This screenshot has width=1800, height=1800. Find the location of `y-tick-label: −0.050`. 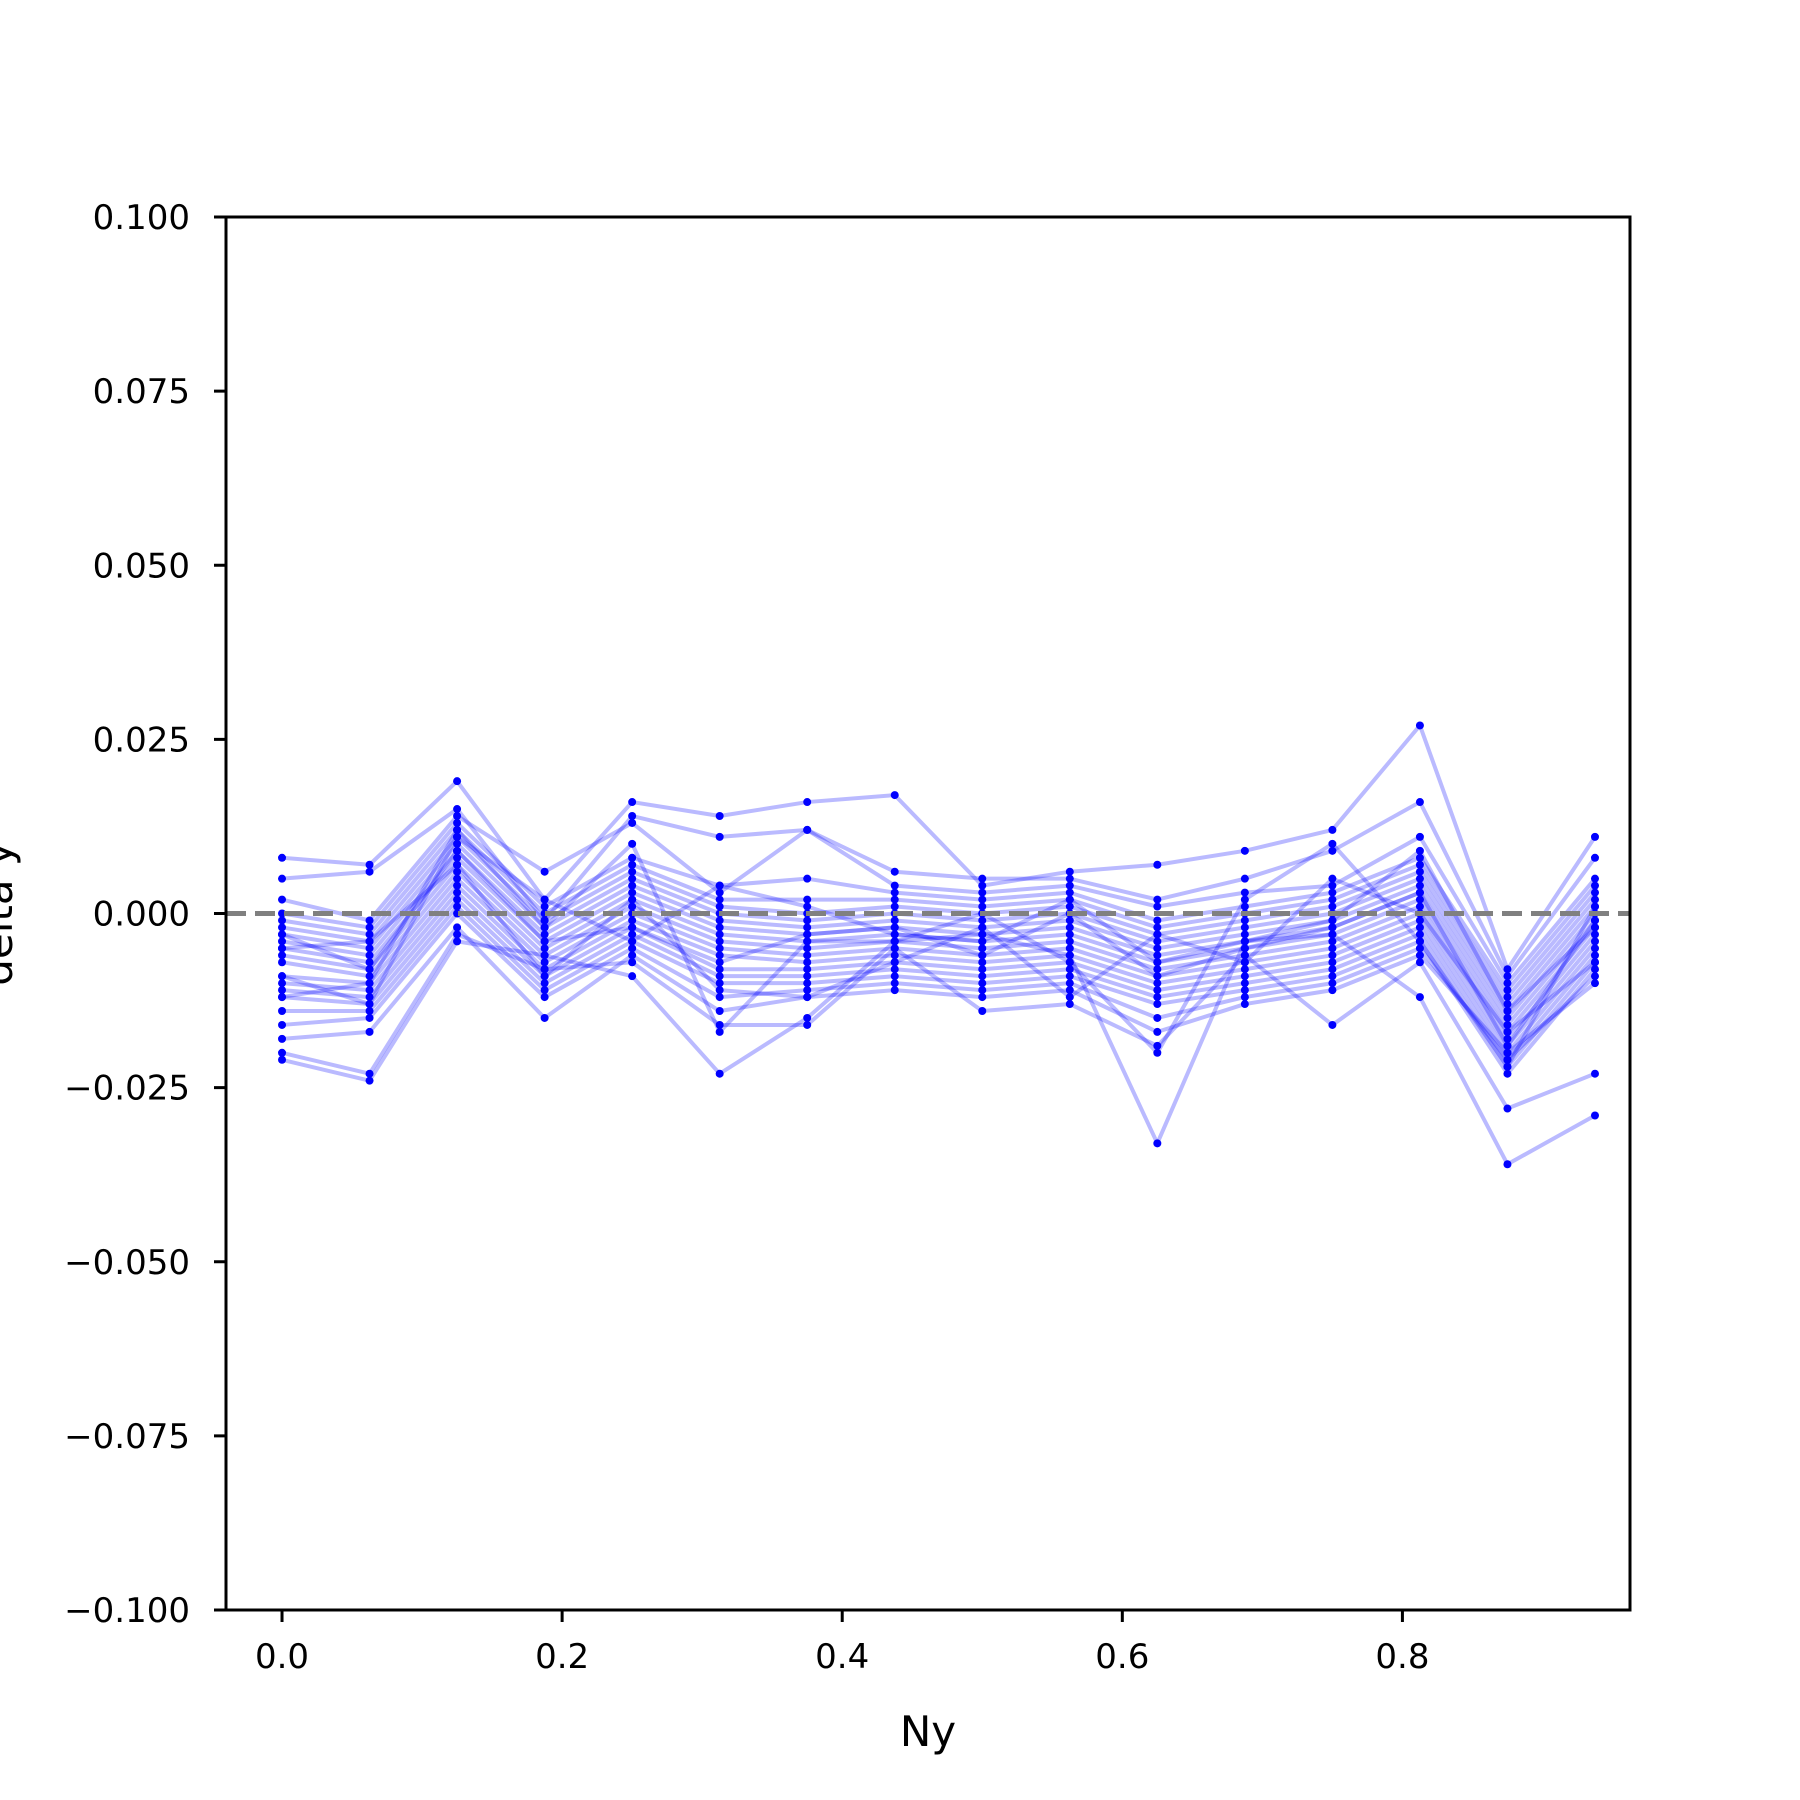

y-tick-label: −0.050 is located at coordinates (127, 1263).